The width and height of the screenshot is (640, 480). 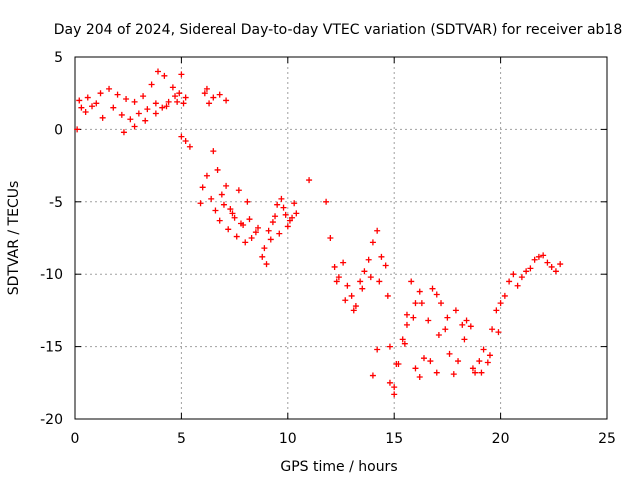 I want to click on y-tick-label: 5, so click(x=58, y=58).